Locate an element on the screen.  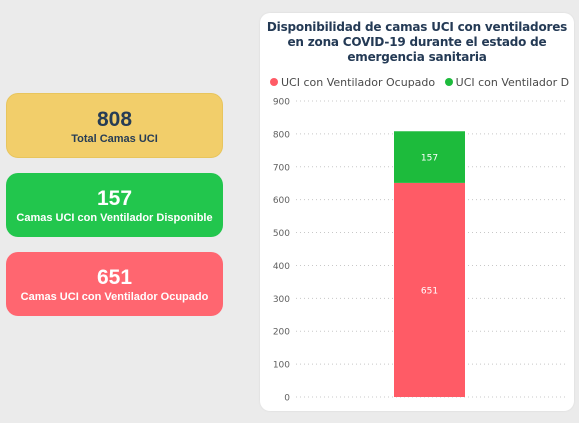
y-tick-label: 800 is located at coordinates (281, 135).